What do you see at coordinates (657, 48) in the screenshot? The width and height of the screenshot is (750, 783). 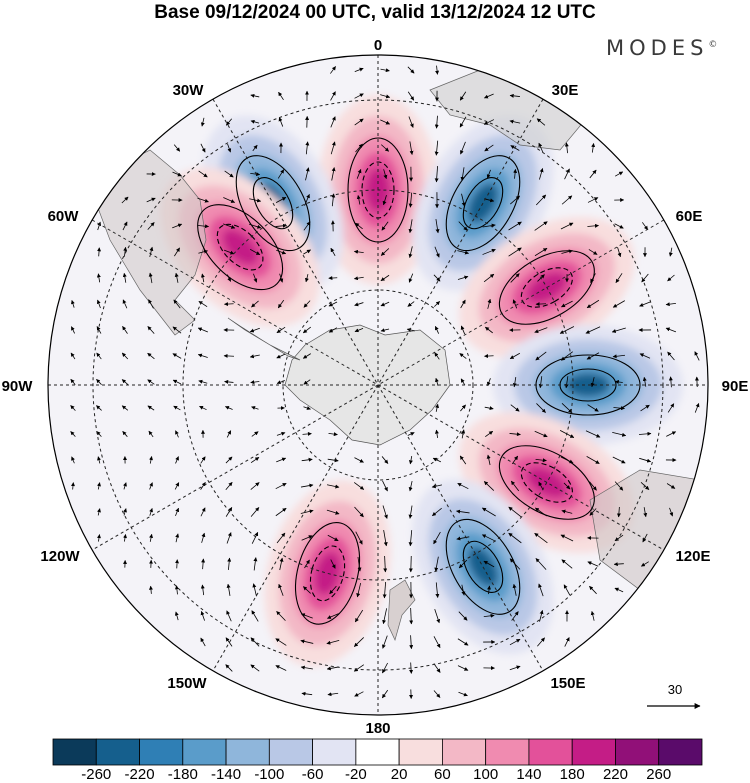 I see `logo-text: MODES` at bounding box center [657, 48].